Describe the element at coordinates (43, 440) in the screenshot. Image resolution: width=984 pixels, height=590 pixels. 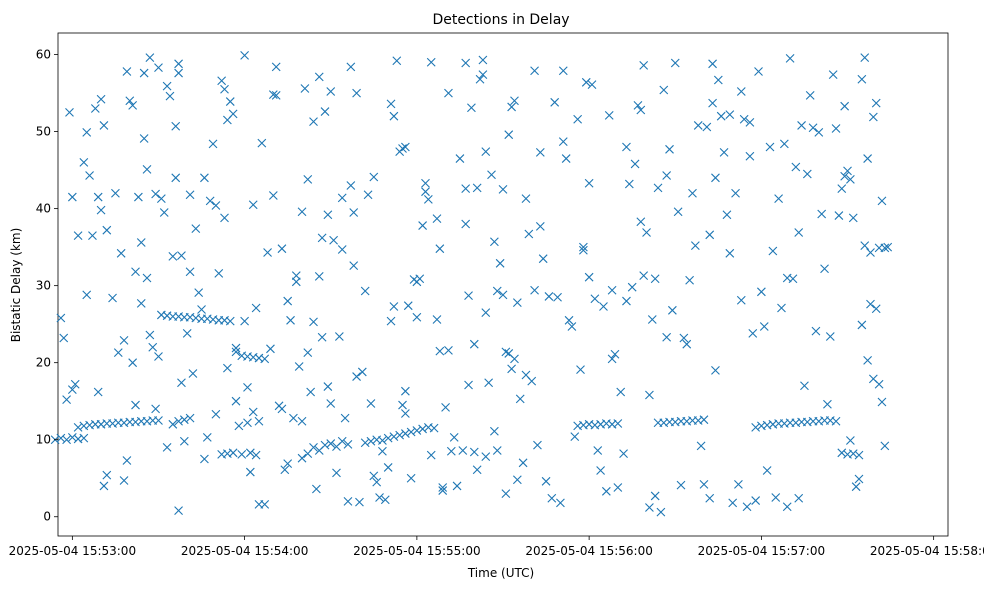
I see `y-tick-label: 10` at that location.